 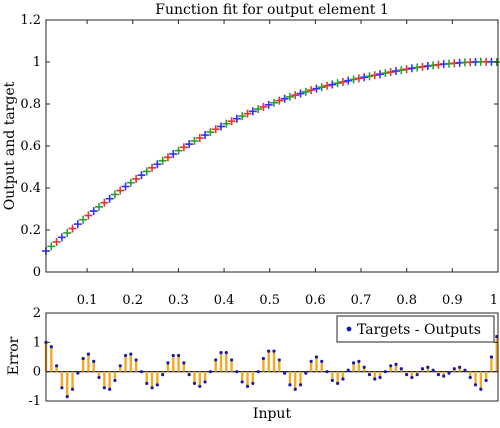 What do you see at coordinates (87, 300) in the screenshot?
I see `x-tick-label: 0.1` at bounding box center [87, 300].